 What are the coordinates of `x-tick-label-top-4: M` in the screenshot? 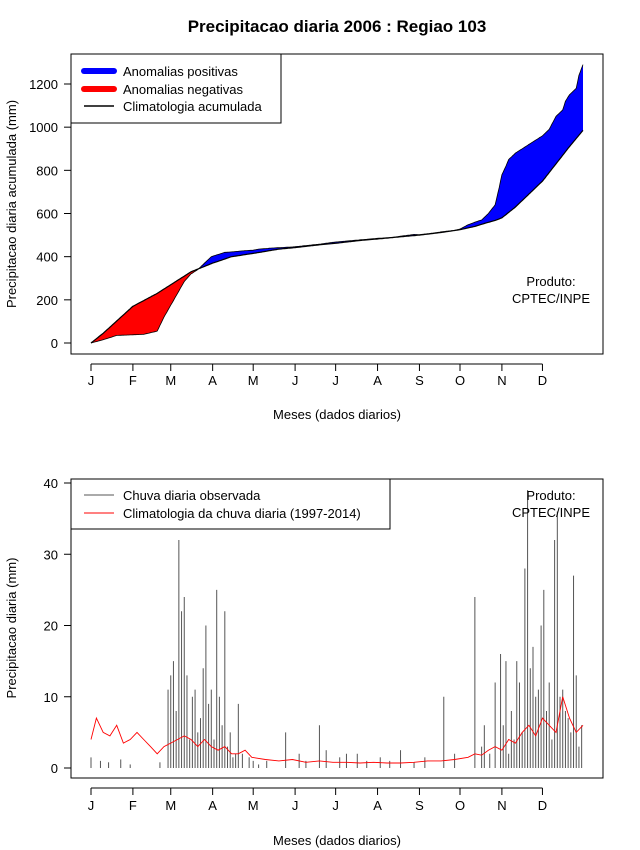 It's located at (253, 380).